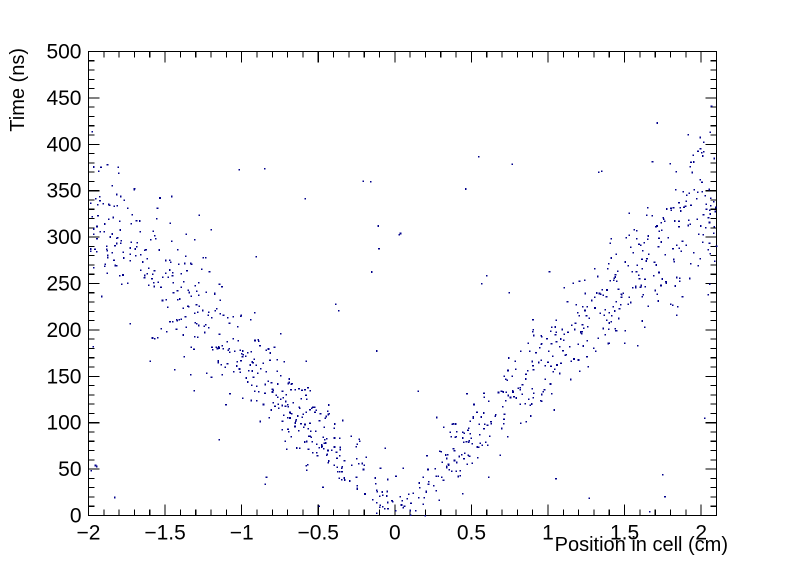 The width and height of the screenshot is (796, 572). Describe the element at coordinates (624, 533) in the screenshot. I see `x-tick-label: 1.5` at that location.